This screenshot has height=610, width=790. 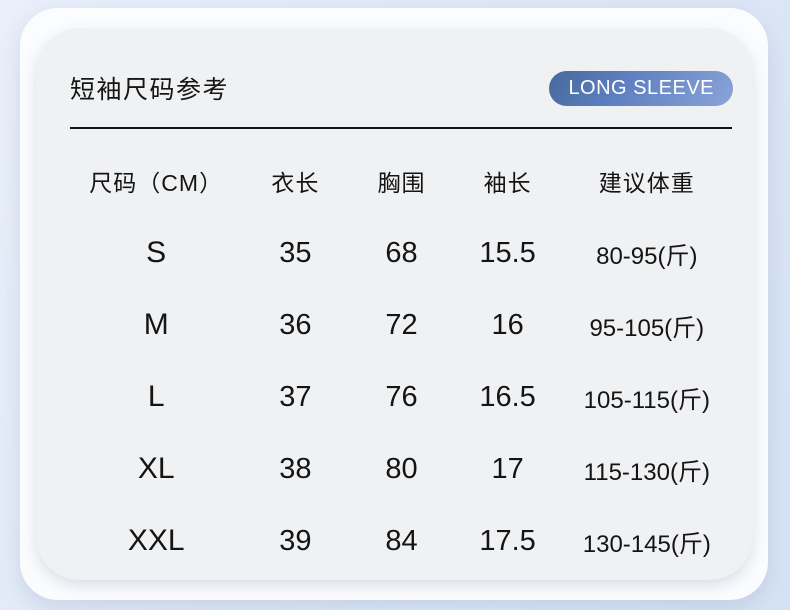 I want to click on card-header: 短袖尺码参考 LONG SLEEVE, so click(x=401, y=88).